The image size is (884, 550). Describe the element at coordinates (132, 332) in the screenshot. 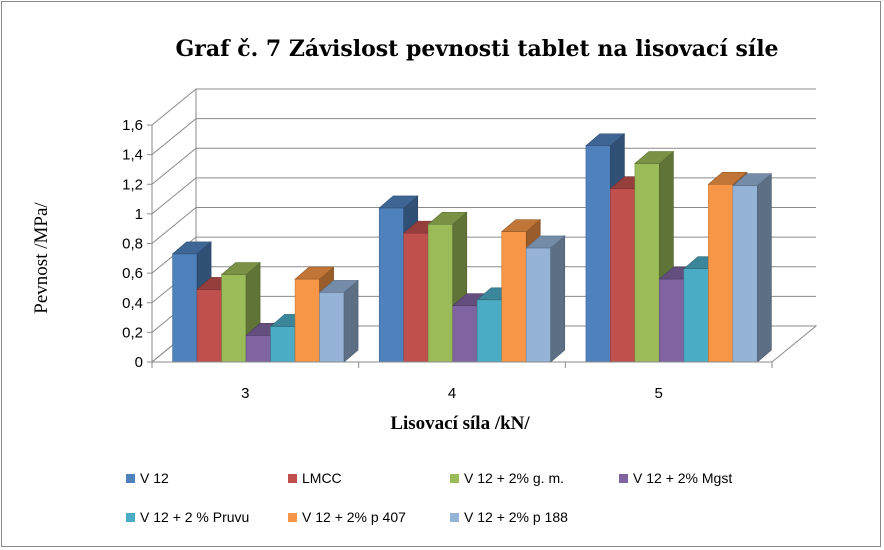

I see `y-tick-label: 0,2` at that location.